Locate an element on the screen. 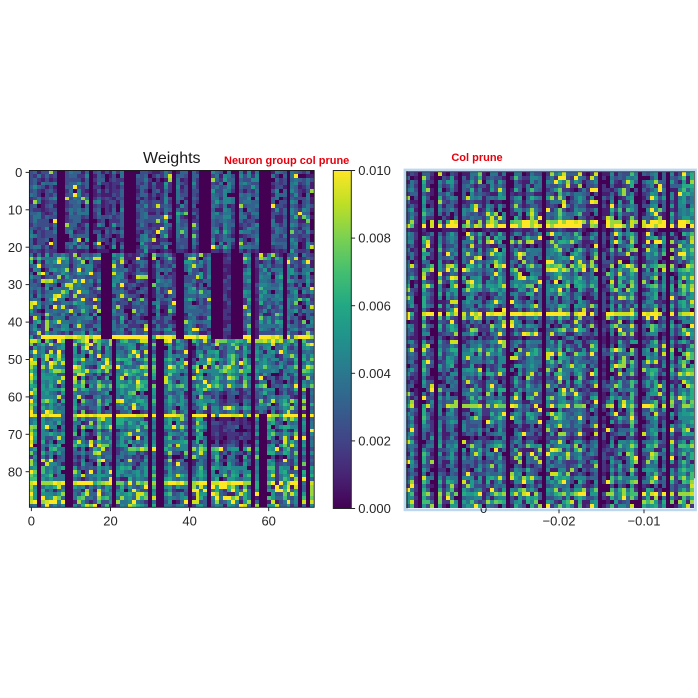 The image size is (698, 698). svg-text: Neuron group col prune is located at coordinates (286, 161).